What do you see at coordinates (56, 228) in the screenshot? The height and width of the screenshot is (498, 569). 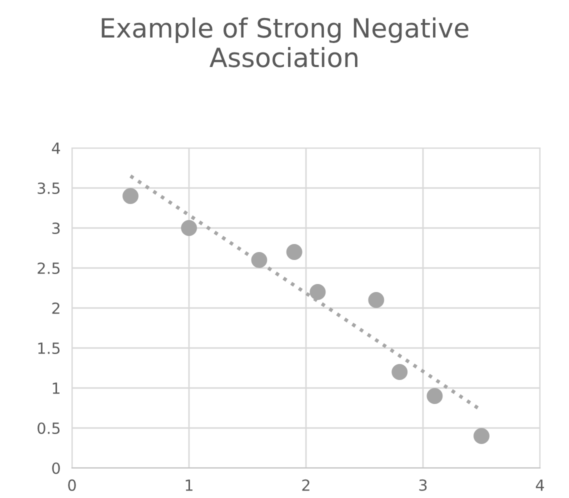 I see `y-tick-label: 3` at bounding box center [56, 228].